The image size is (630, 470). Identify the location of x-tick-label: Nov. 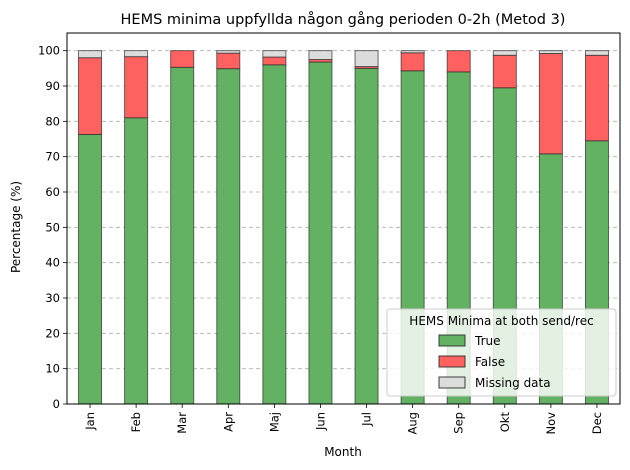
(551, 423).